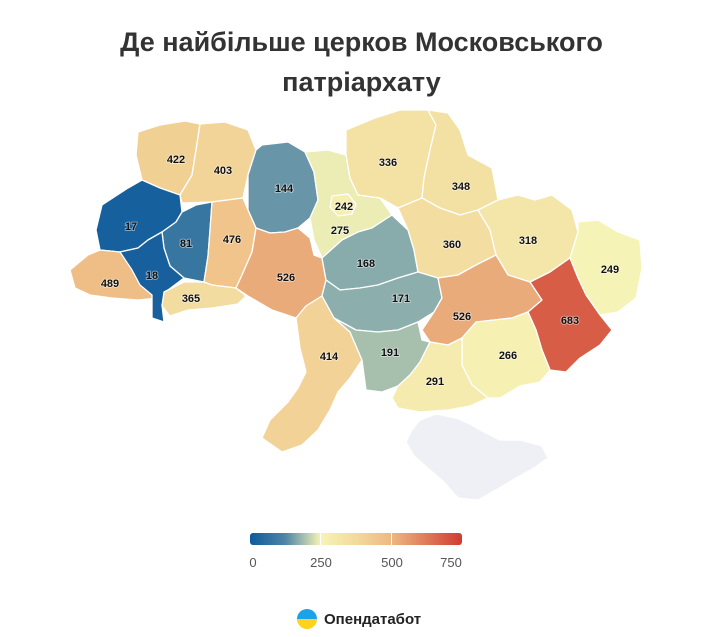 This screenshot has height=637, width=723. I want to click on map-title-line-2: патріархату, so click(361, 82).